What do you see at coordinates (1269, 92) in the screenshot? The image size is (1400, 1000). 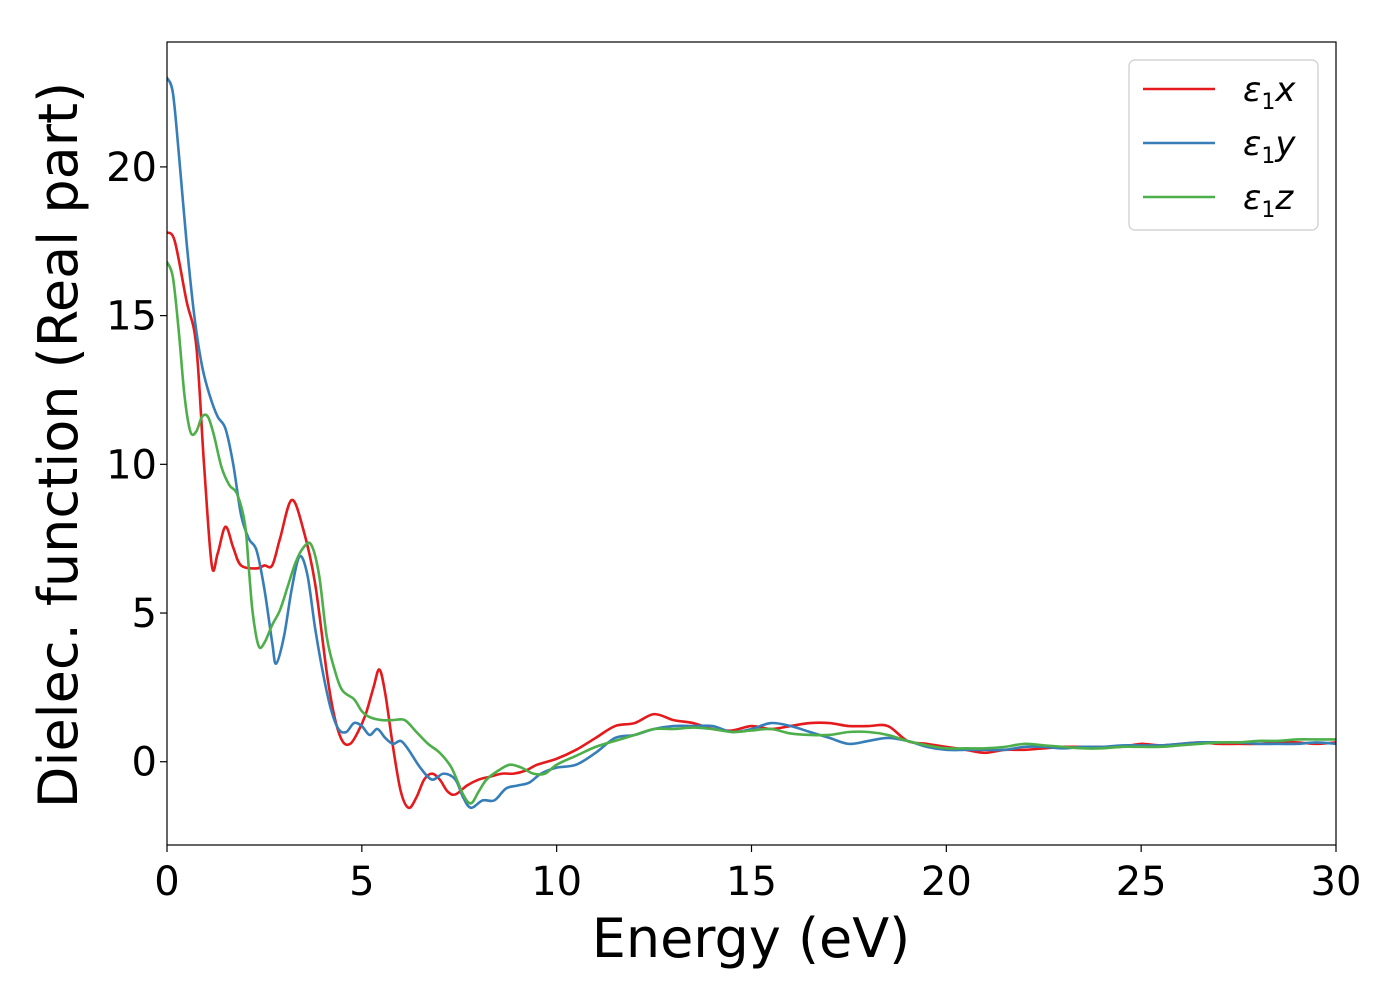 I see `legend-label-x: ε1x` at bounding box center [1269, 92].